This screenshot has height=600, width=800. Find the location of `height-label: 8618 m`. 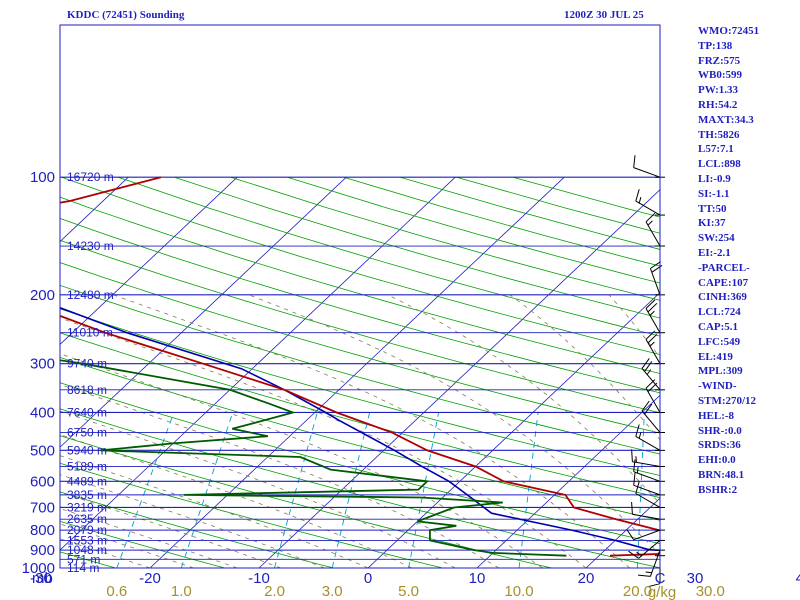

height-label: 8618 m is located at coordinates (87, 390).